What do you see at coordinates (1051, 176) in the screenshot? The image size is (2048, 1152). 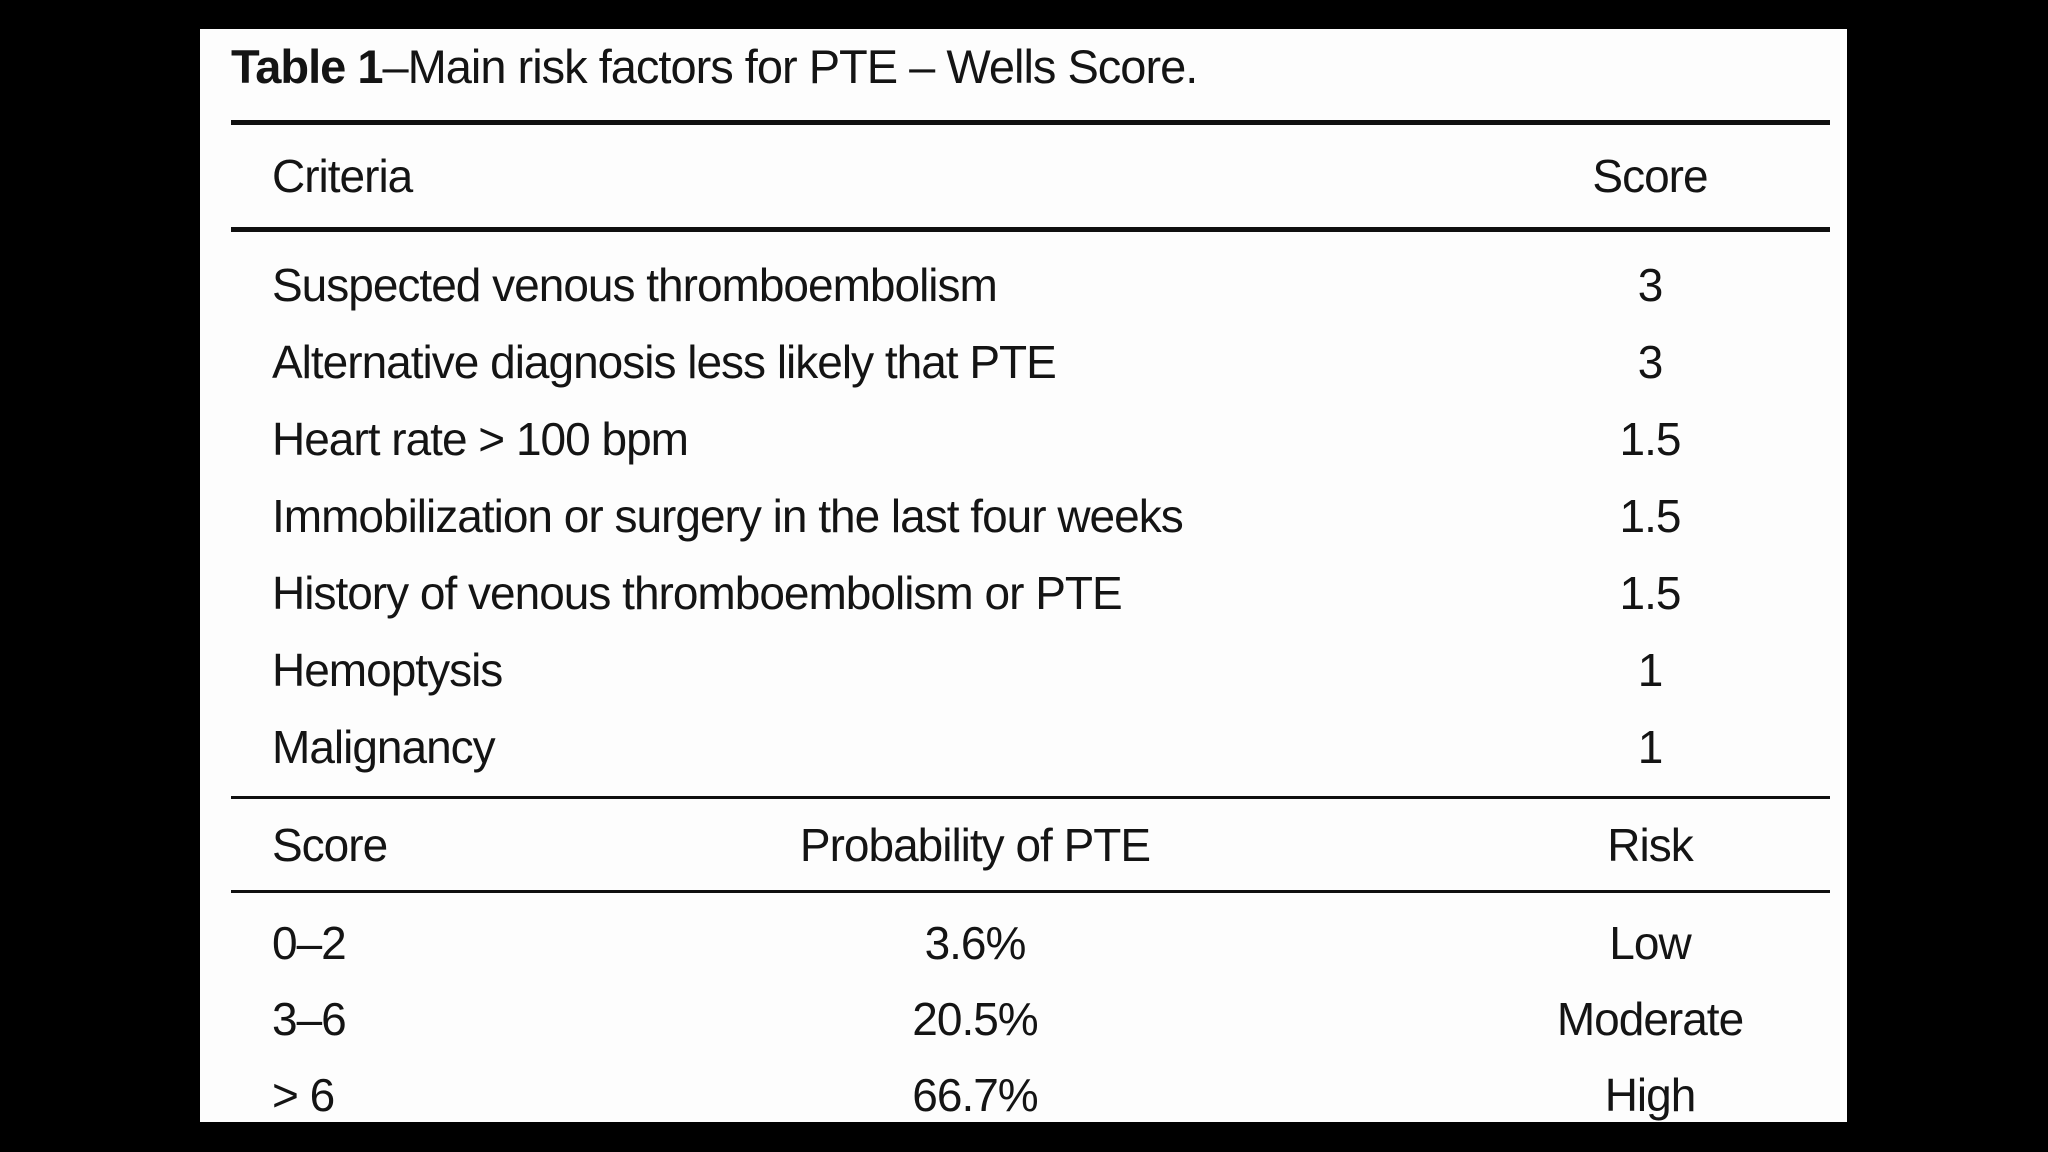 I see `criteria-header-row: Criteria Score` at bounding box center [1051, 176].